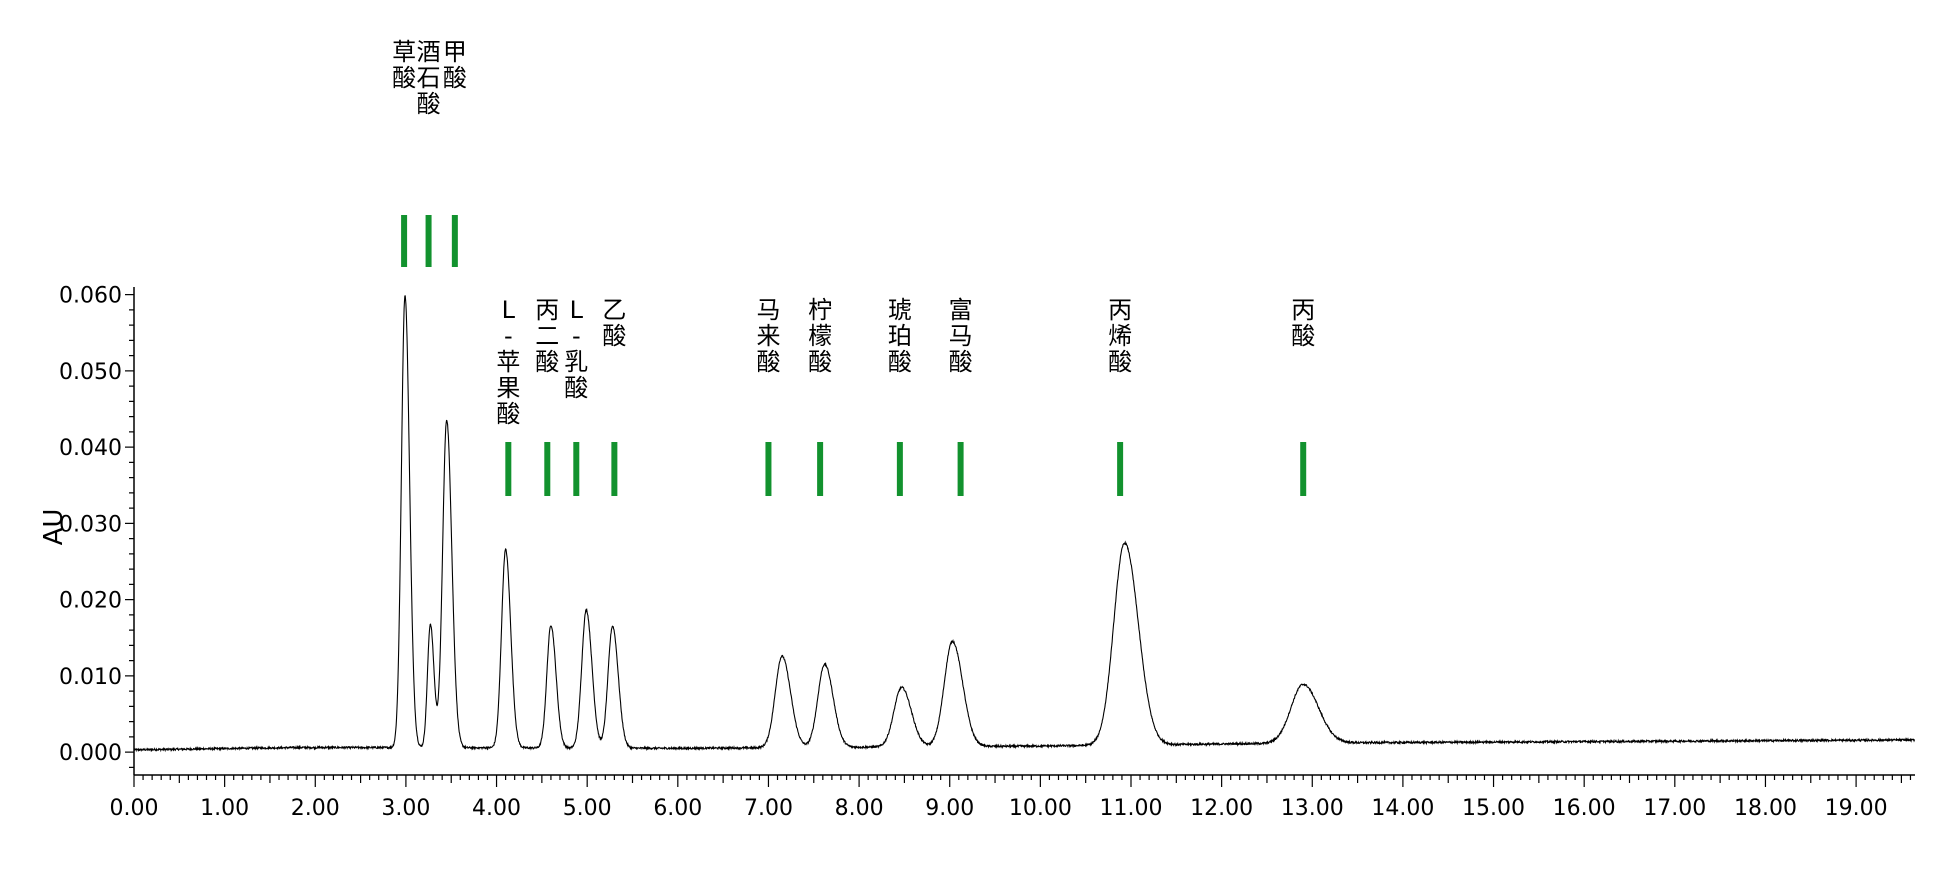 The image size is (1949, 878). What do you see at coordinates (134, 808) in the screenshot?
I see `x-tick-label: 0.00` at bounding box center [134, 808].